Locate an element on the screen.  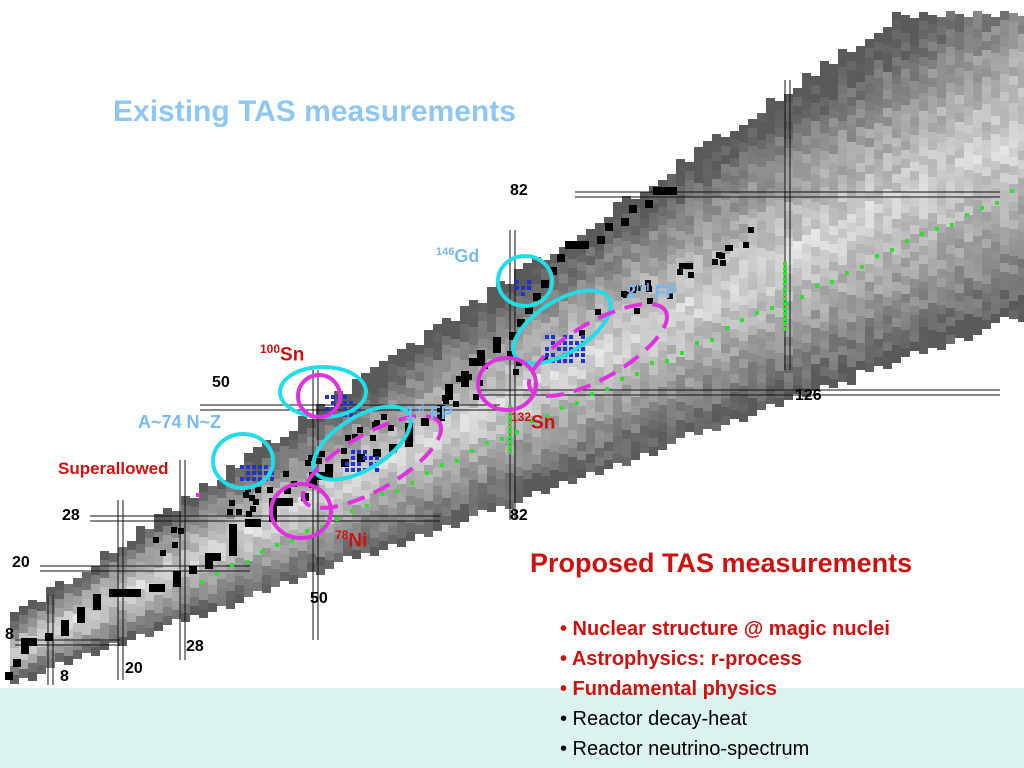
second-fp-proposed-marker is located at coordinates (598, 350).